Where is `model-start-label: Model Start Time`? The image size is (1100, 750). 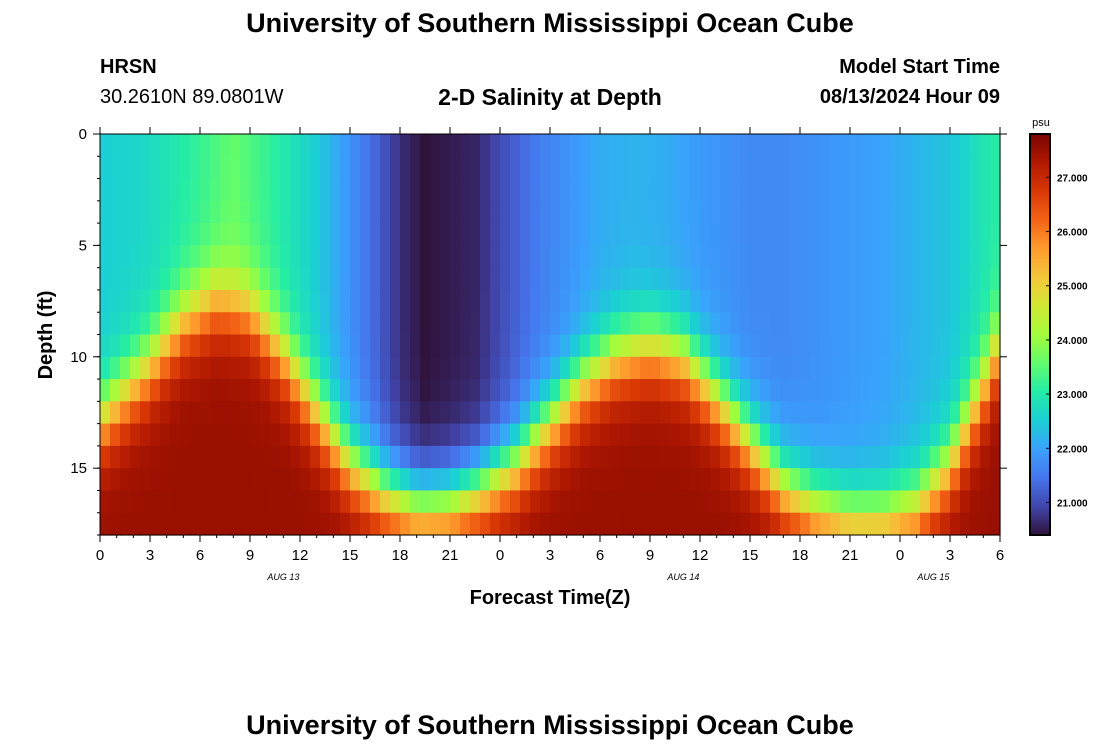 model-start-label: Model Start Time is located at coordinates (919, 67).